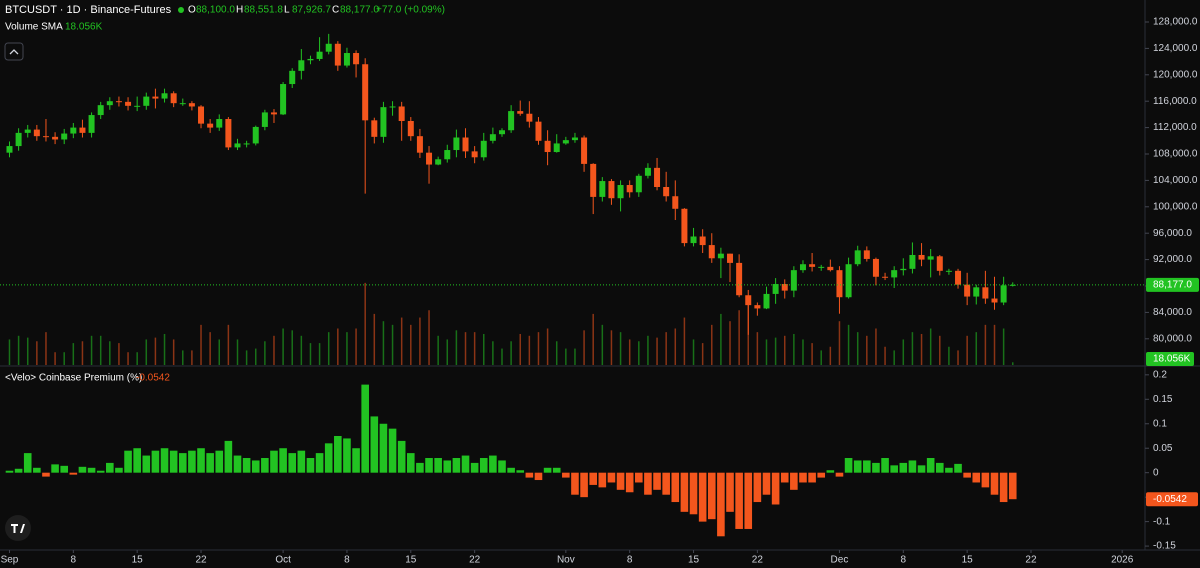 The width and height of the screenshot is (1200, 568). What do you see at coordinates (1175, 101) in the screenshot?
I see `y-tick-label: 116,000.0` at bounding box center [1175, 101].